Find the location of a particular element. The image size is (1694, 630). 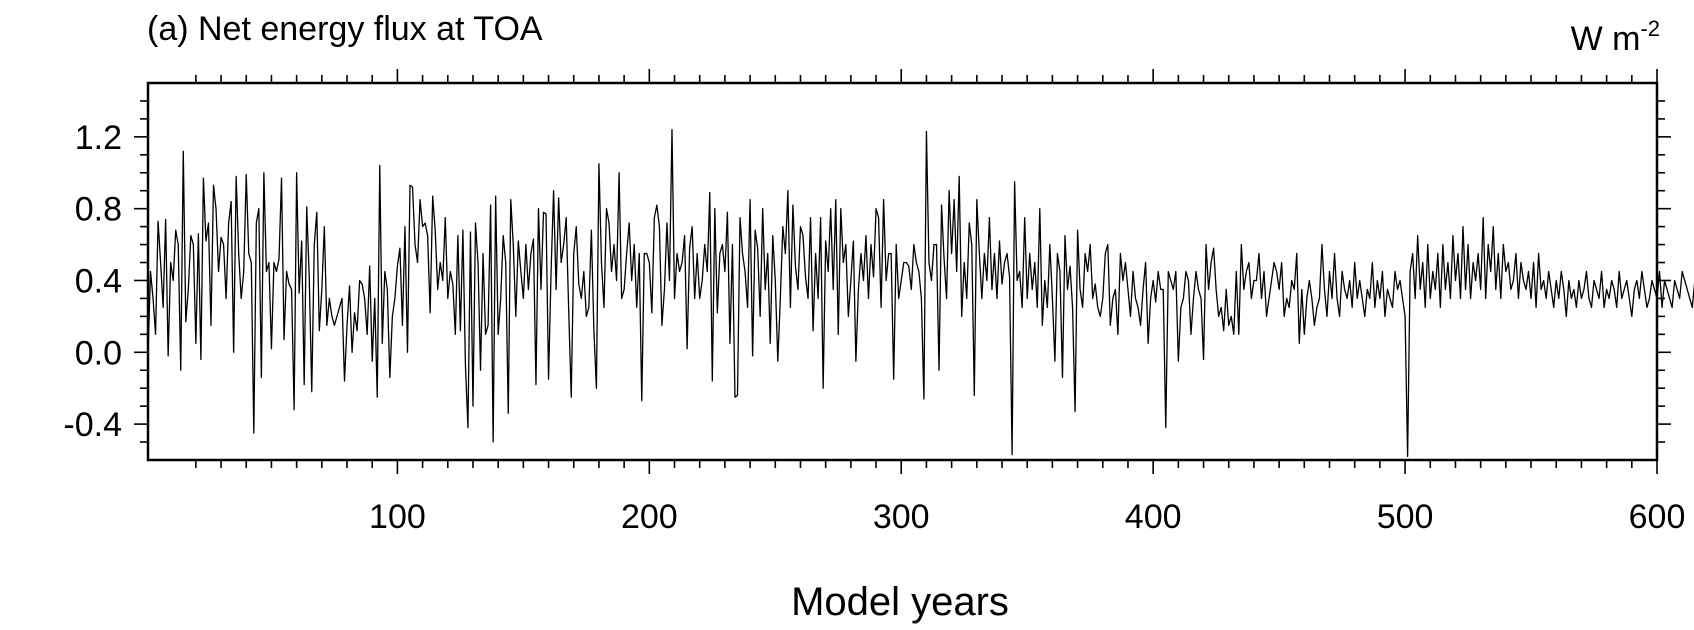

y-tick-label: 0.8 is located at coordinates (98, 210).